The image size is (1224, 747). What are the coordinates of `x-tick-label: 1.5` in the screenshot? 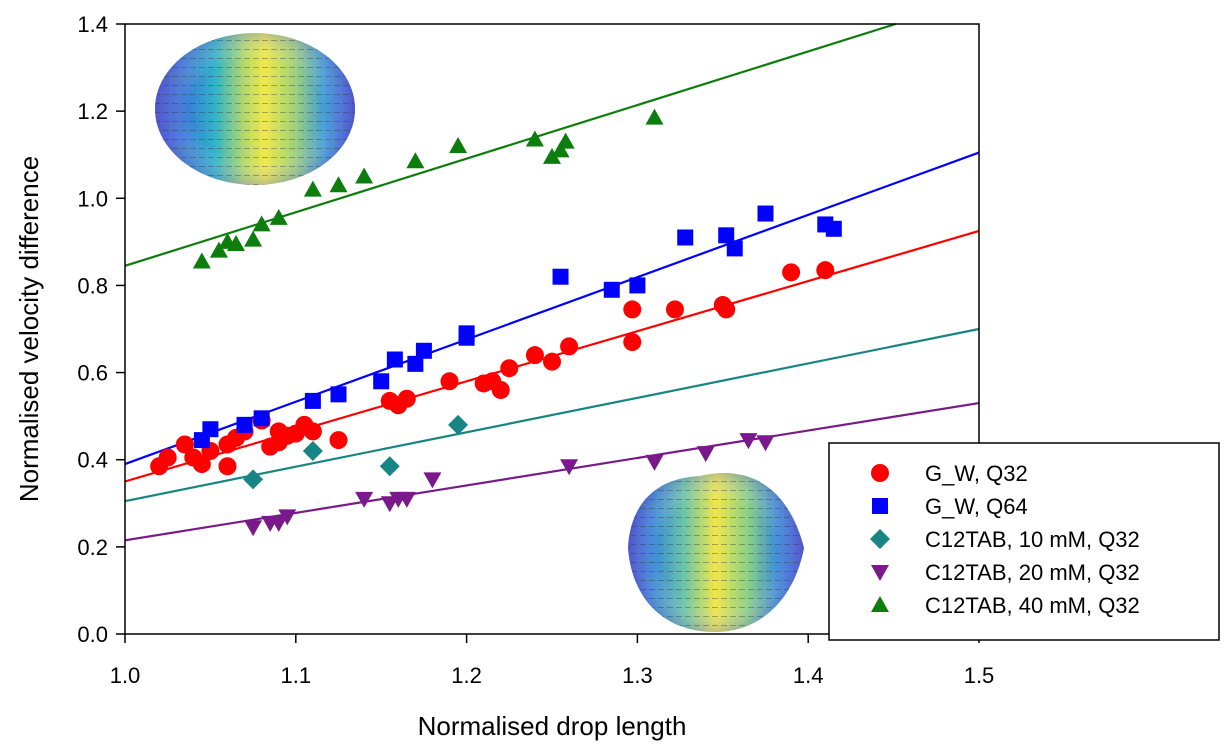 It's located at (979, 675).